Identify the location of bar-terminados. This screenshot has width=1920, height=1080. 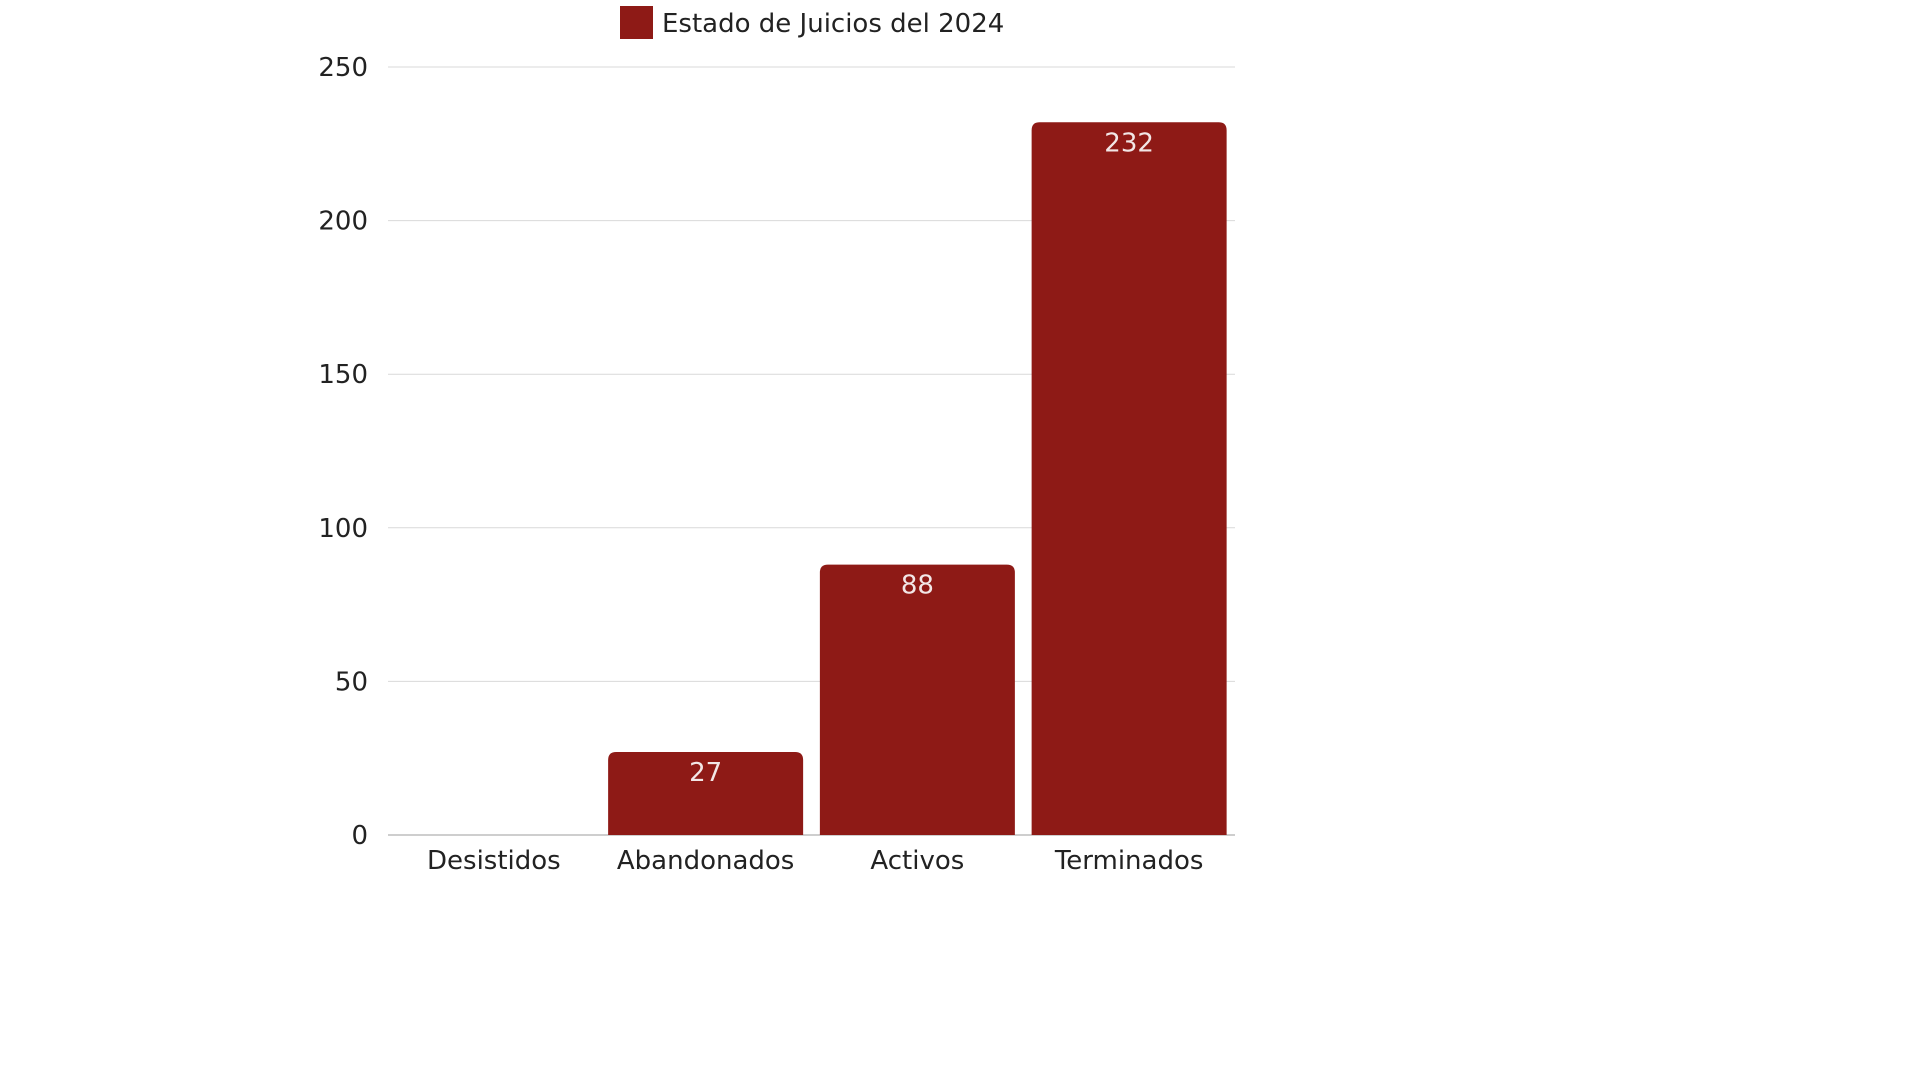
(1129, 478).